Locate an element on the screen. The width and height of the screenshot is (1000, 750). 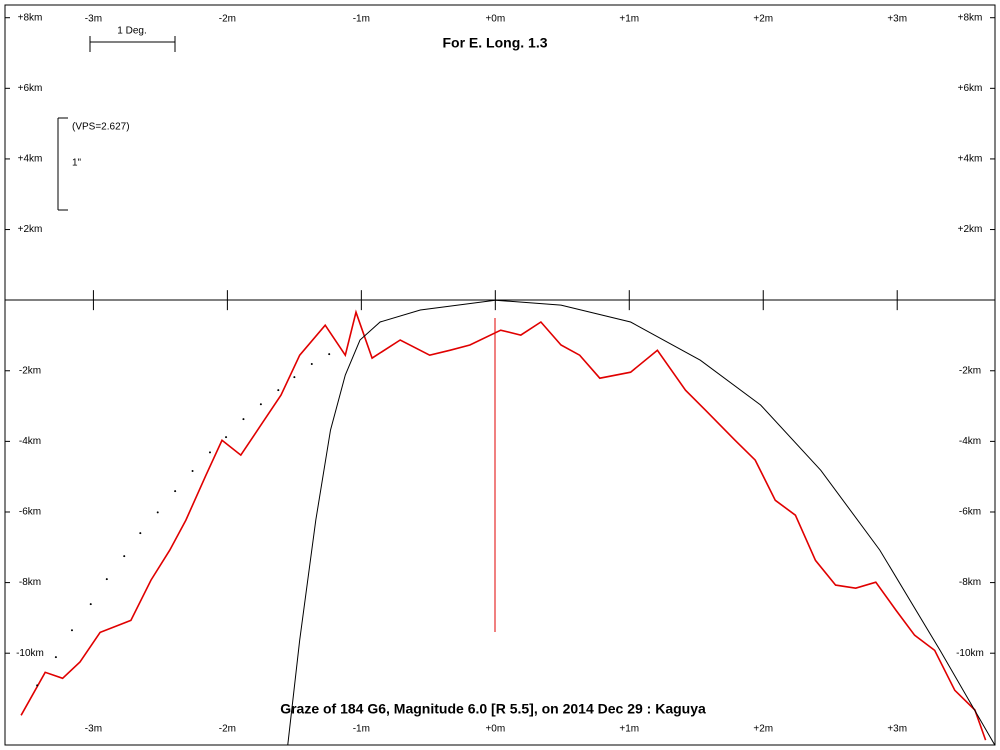
arcsec-label: 1" is located at coordinates (77, 163).